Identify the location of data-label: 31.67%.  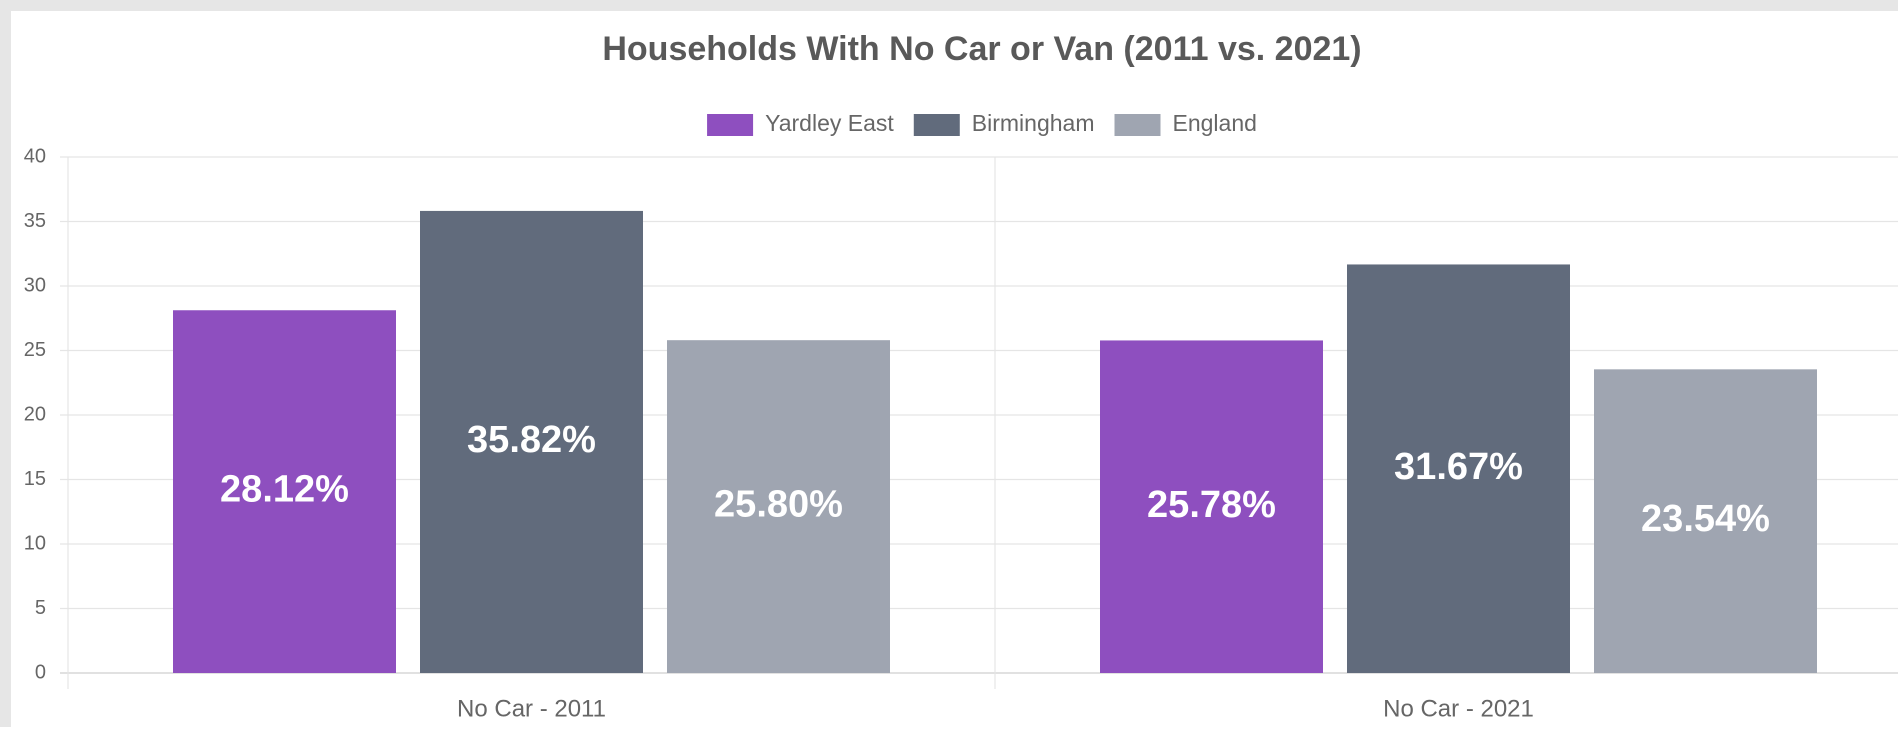
(1458, 467).